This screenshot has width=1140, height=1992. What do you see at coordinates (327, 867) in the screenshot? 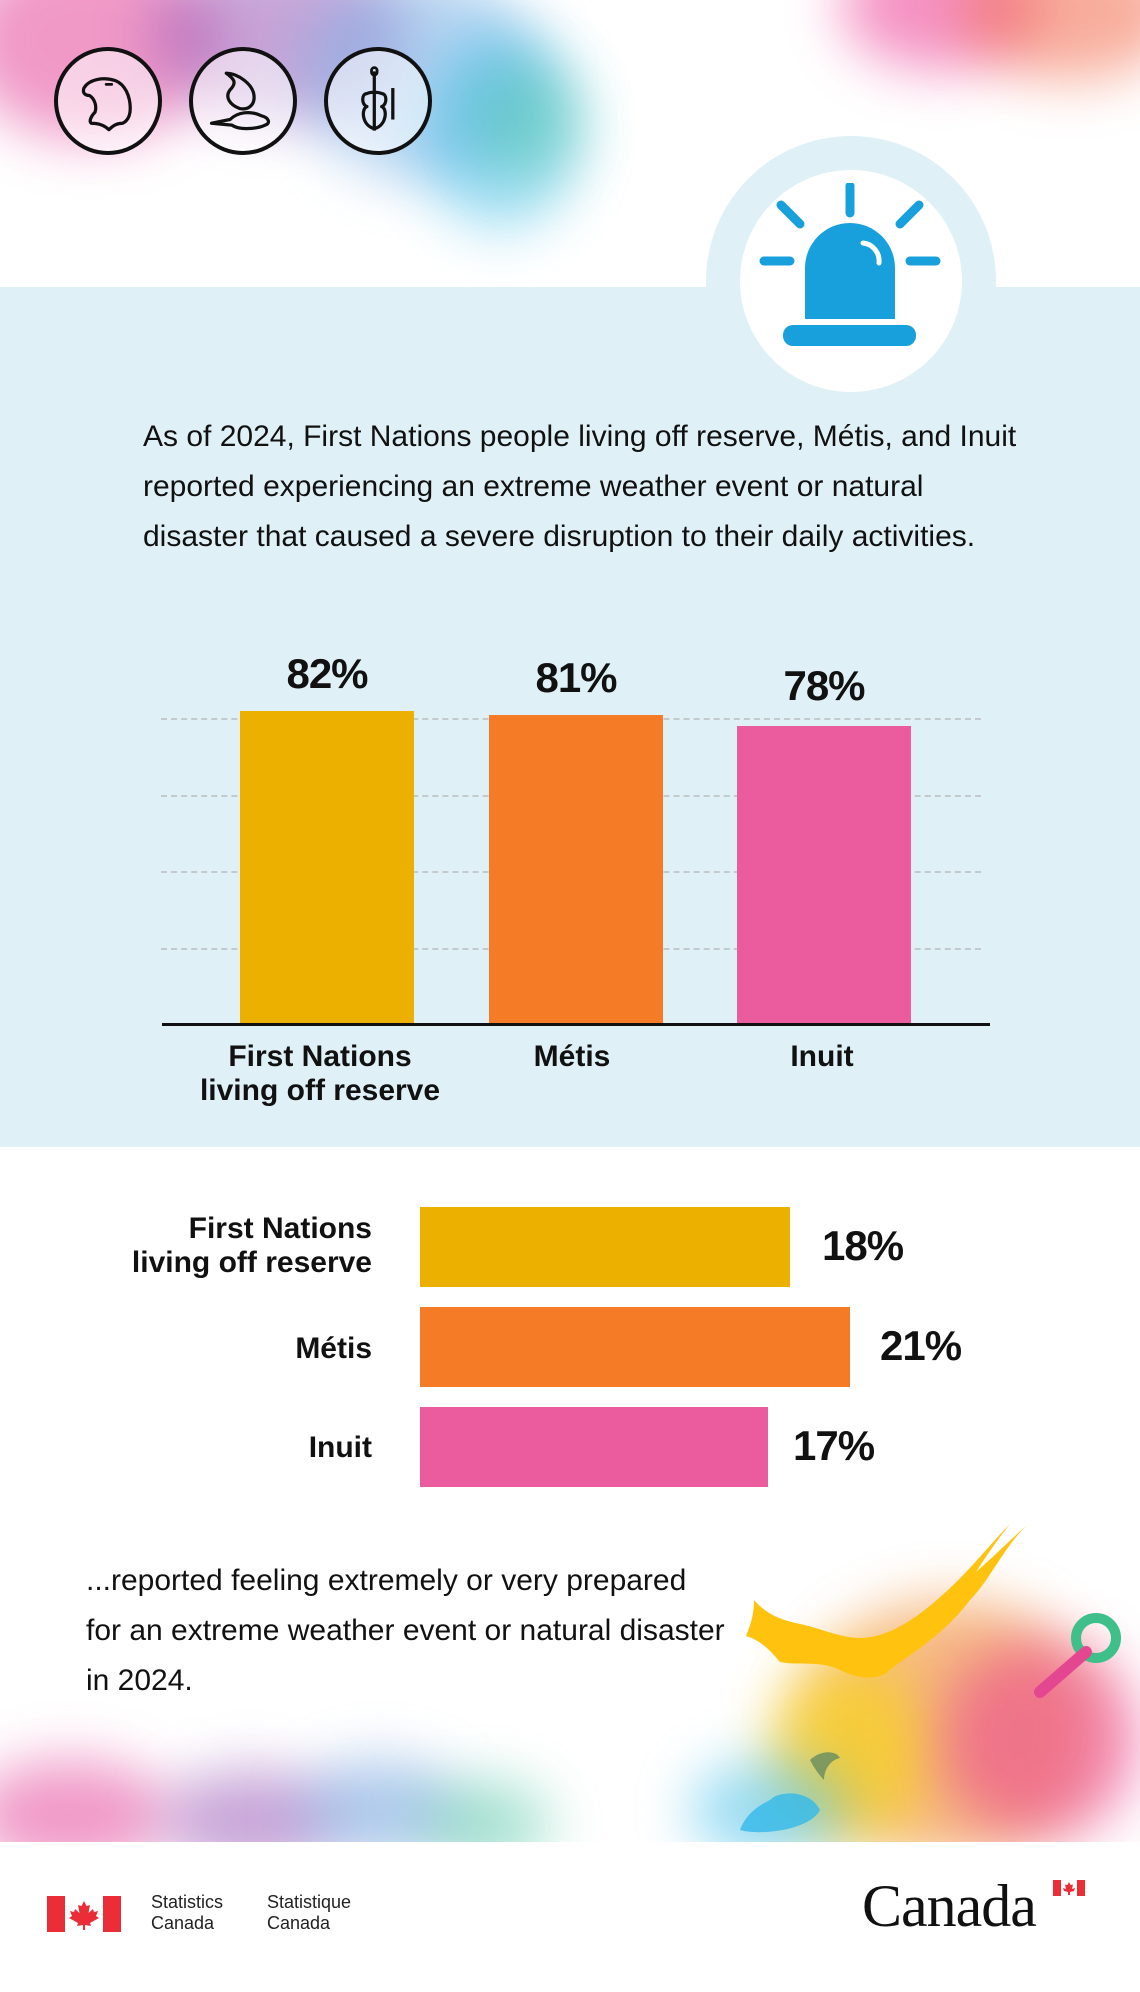
I see `bar-first-nations` at bounding box center [327, 867].